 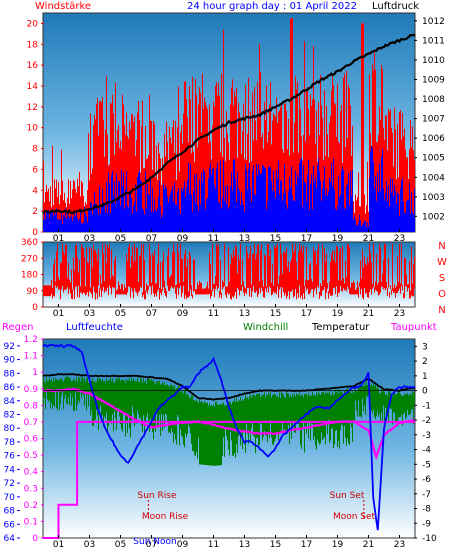 I want to click on compass-o: O, so click(x=442, y=294).